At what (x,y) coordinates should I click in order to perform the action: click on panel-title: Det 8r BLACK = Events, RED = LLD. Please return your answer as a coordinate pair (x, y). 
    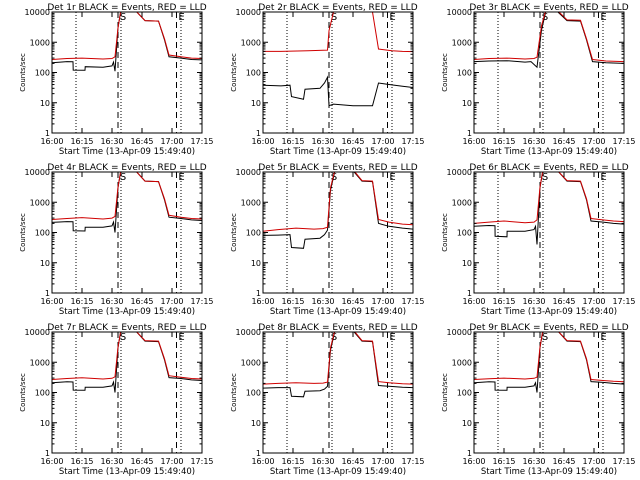
    Looking at the image, I should click on (337, 328).